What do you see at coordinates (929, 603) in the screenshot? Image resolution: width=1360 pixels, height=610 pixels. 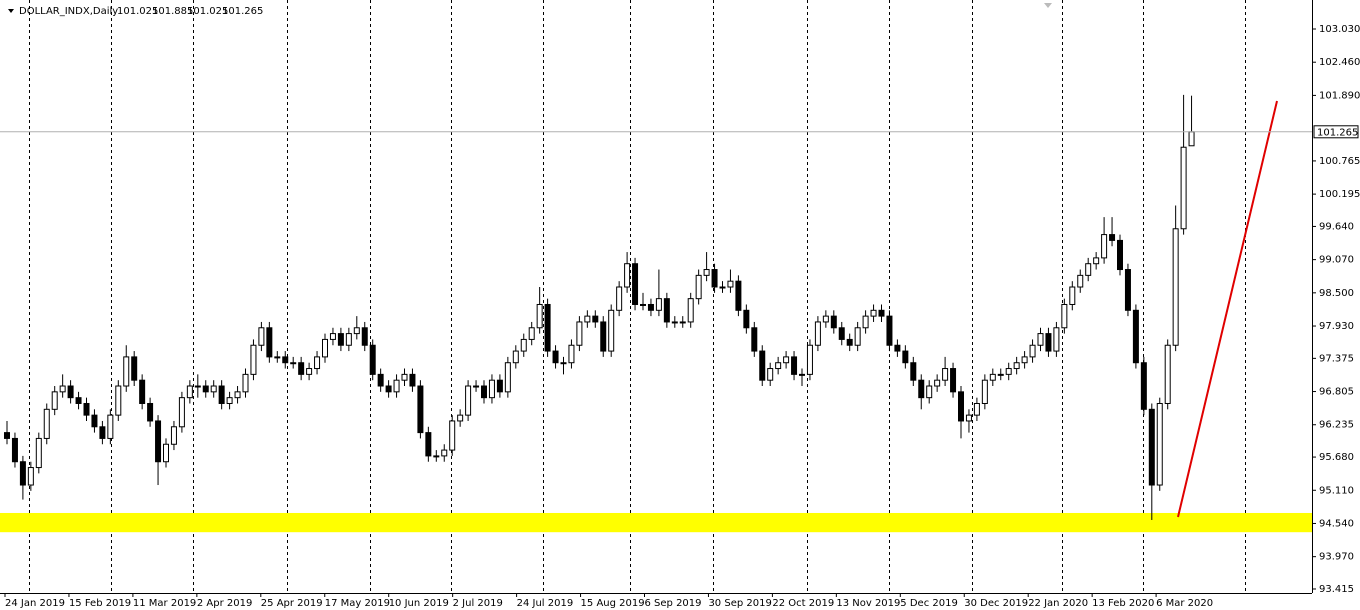 I see `x-tick-label: 5 Dec 2019` at bounding box center [929, 603].